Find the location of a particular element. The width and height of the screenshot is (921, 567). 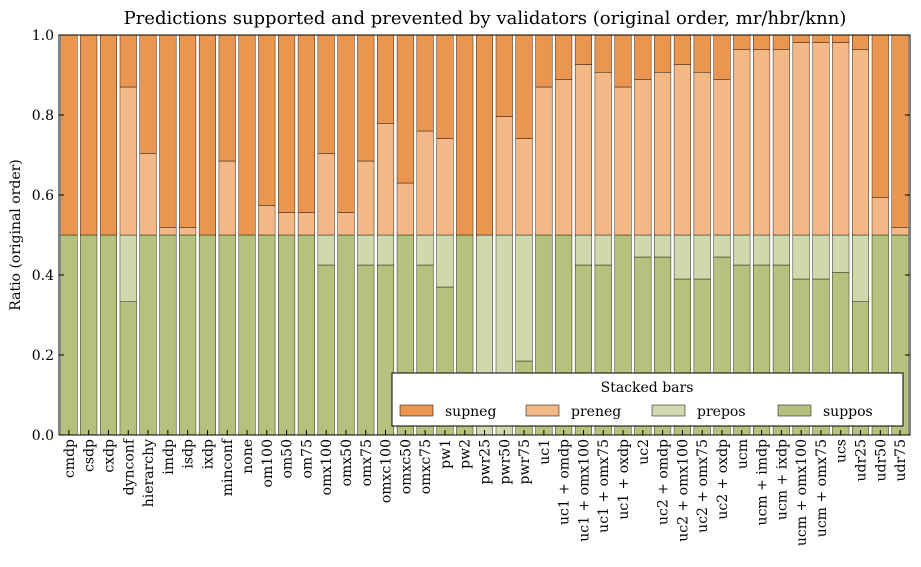

x-tick-label: ucs is located at coordinates (842, 451).